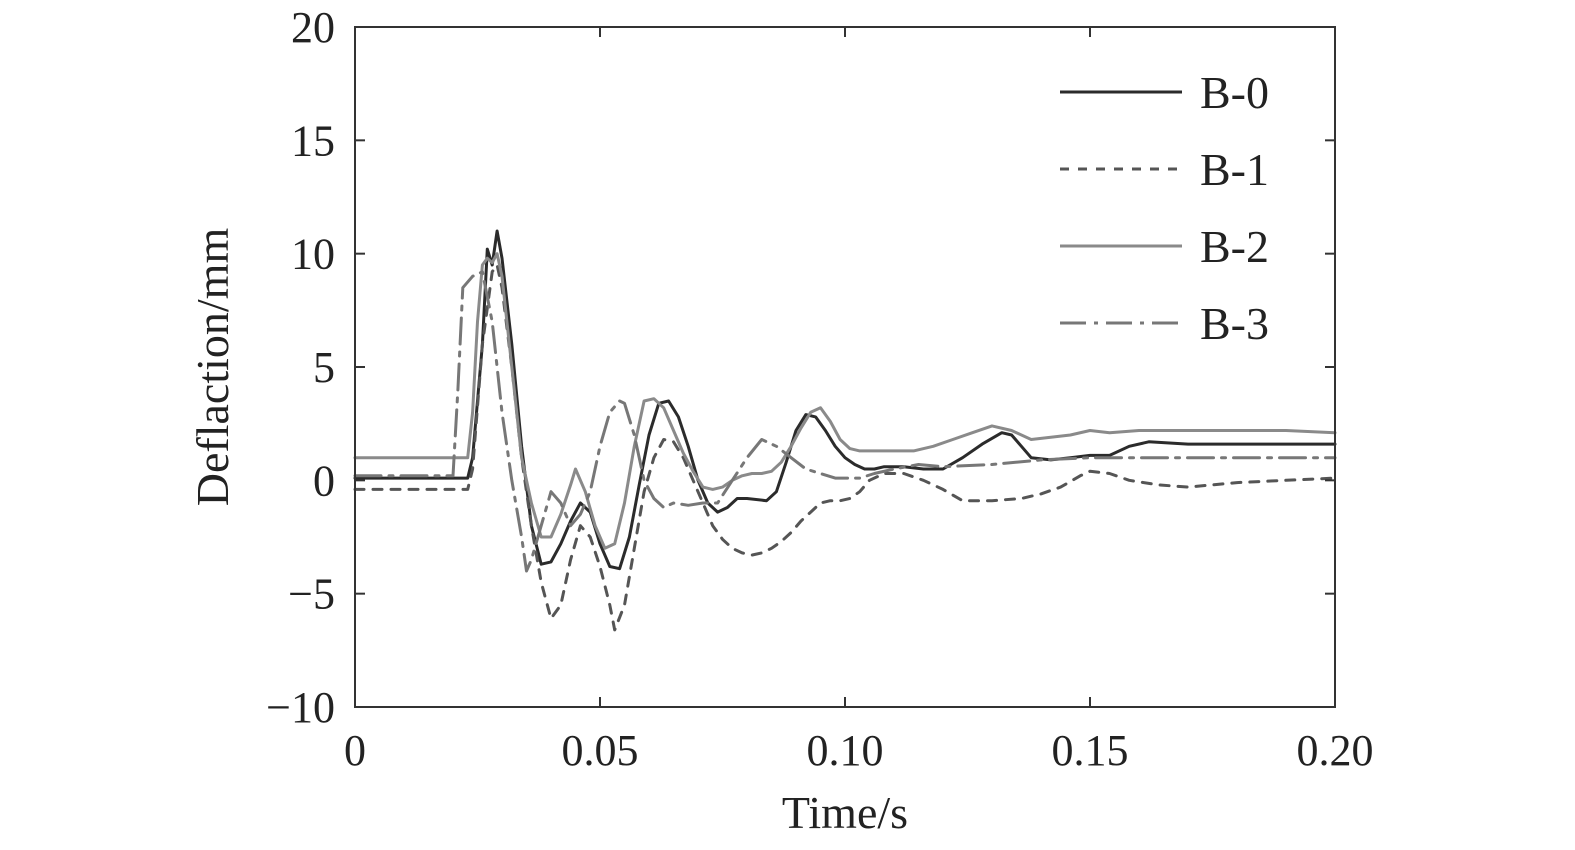 The width and height of the screenshot is (1575, 850). Describe the element at coordinates (212, 367) in the screenshot. I see `y-axis-title: Deflaction/mm` at that location.